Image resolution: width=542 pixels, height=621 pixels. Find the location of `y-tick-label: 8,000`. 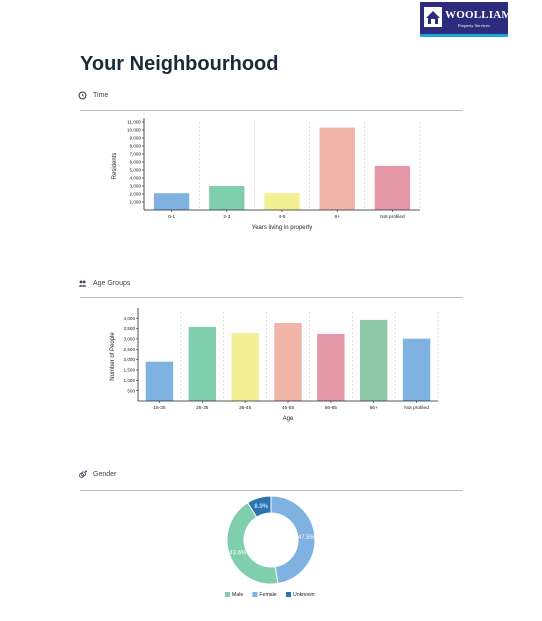

y-tick-label: 8,000 is located at coordinates (136, 146).